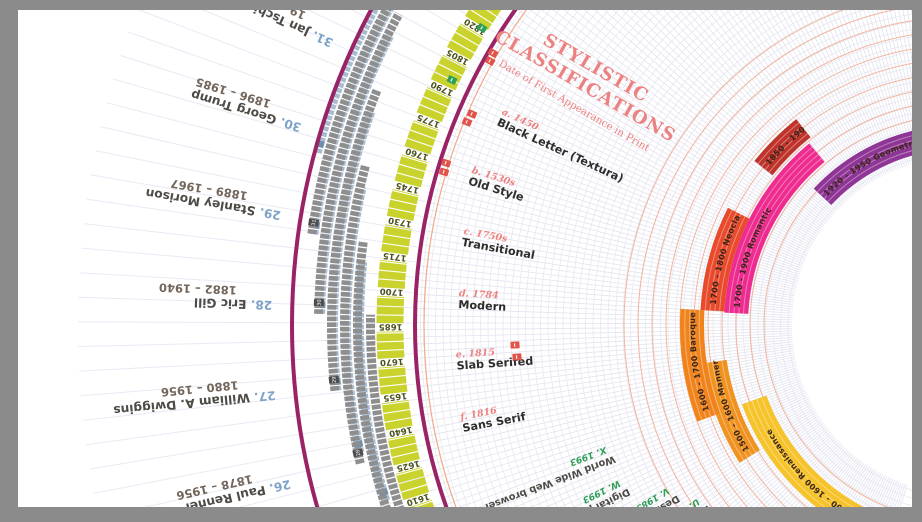  I want to click on era-arc-geometric-modernist, so click(862, 167).